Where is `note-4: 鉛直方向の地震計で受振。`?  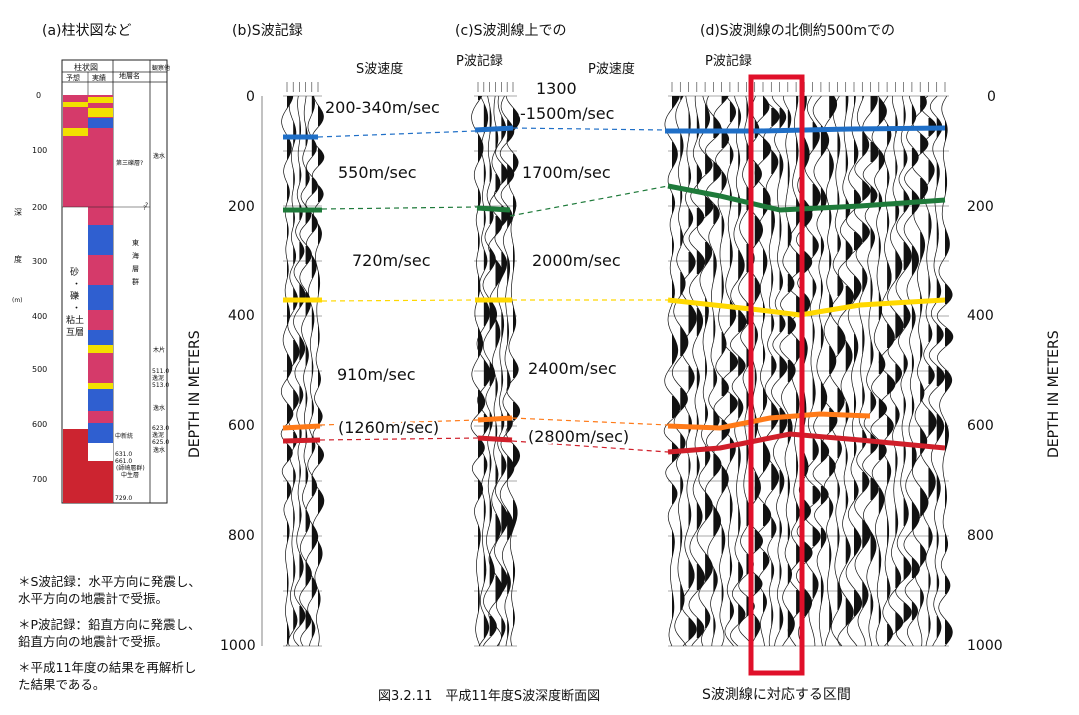 note-4: 鉛直方向の地震計で受振。 is located at coordinates (93, 641).